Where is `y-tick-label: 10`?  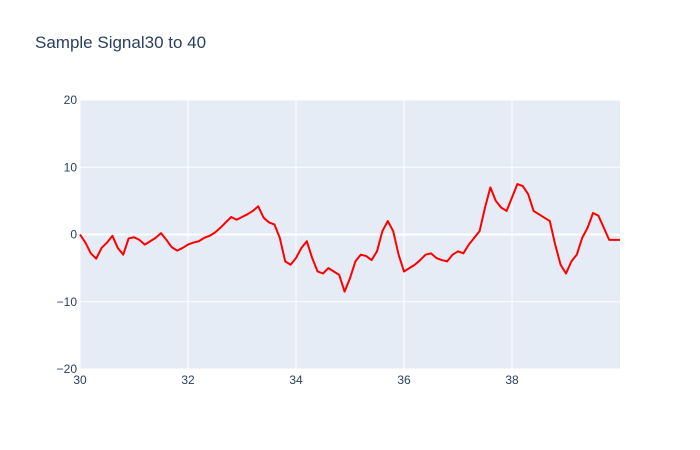
y-tick-label: 10 is located at coordinates (71, 167).